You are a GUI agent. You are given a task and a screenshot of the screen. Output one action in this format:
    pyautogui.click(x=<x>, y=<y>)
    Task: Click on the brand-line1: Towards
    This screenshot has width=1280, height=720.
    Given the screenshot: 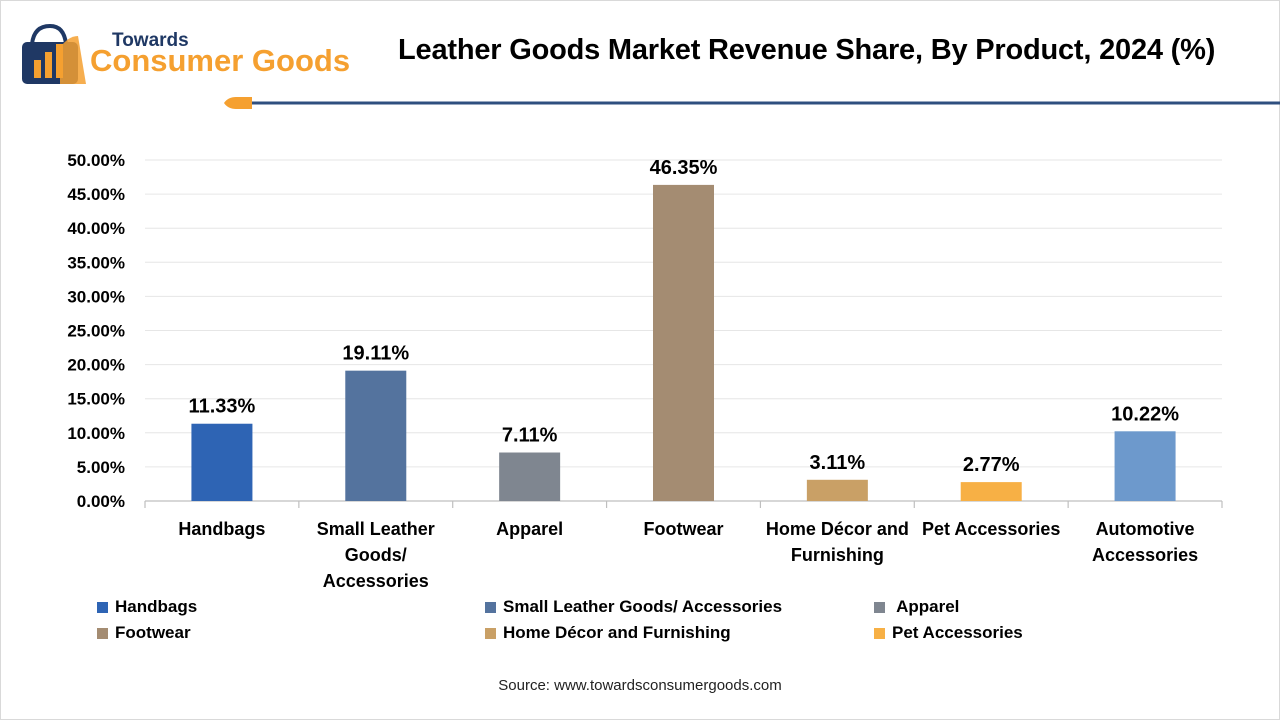 What is the action you would take?
    pyautogui.click(x=150, y=40)
    